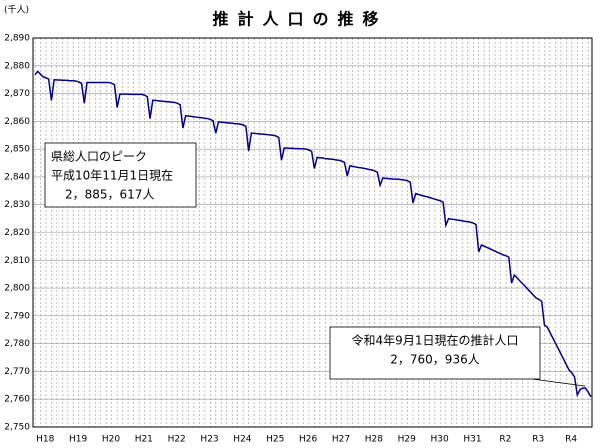 This screenshot has width=600, height=448. What do you see at coordinates (16, 10) in the screenshot?
I see `y-unit: (千人)` at bounding box center [16, 10].